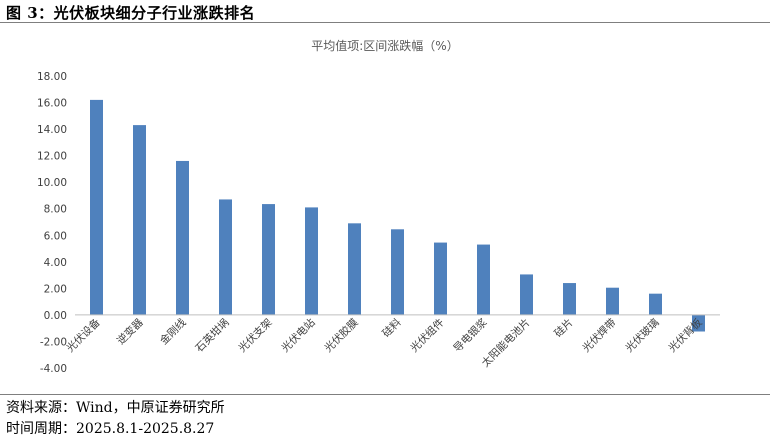 This screenshot has height=438, width=770. Describe the element at coordinates (599, 335) in the screenshot. I see `x-tick-label: 光伏焊带` at that location.